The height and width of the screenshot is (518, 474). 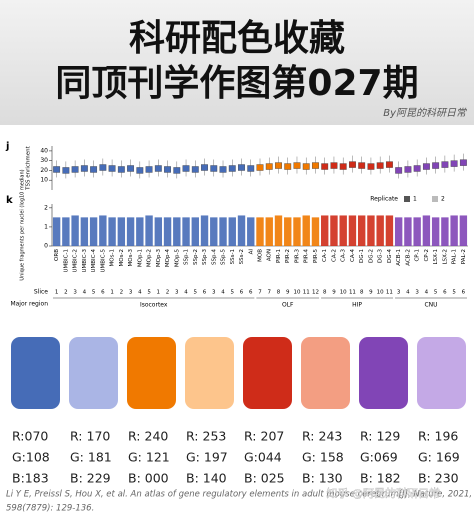 What do you see at coordinates (344, 255) in the screenshot?
I see `category-label: CA-3` at bounding box center [344, 255].